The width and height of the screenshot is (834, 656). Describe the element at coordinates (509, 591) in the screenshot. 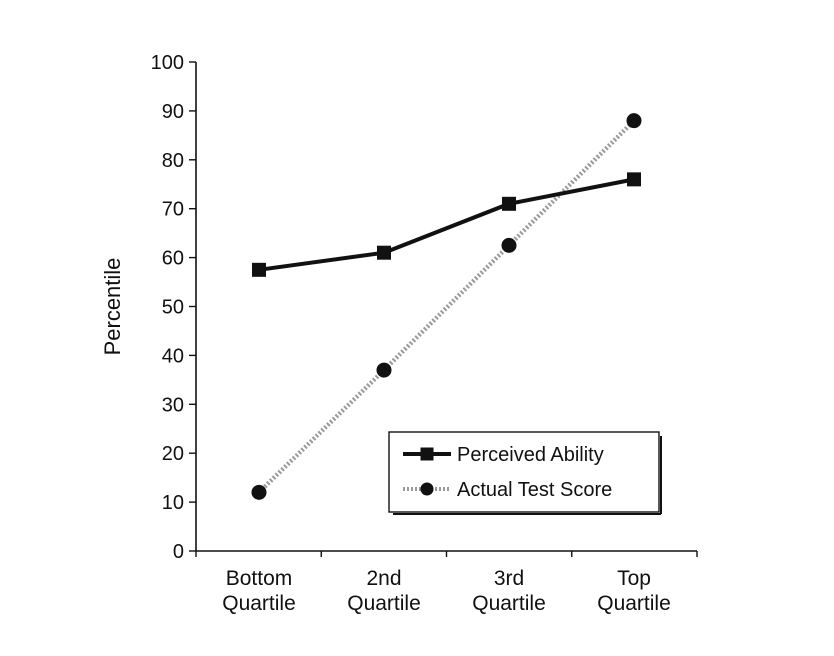

I see `x-category-label: 3rd Quartile` at that location.